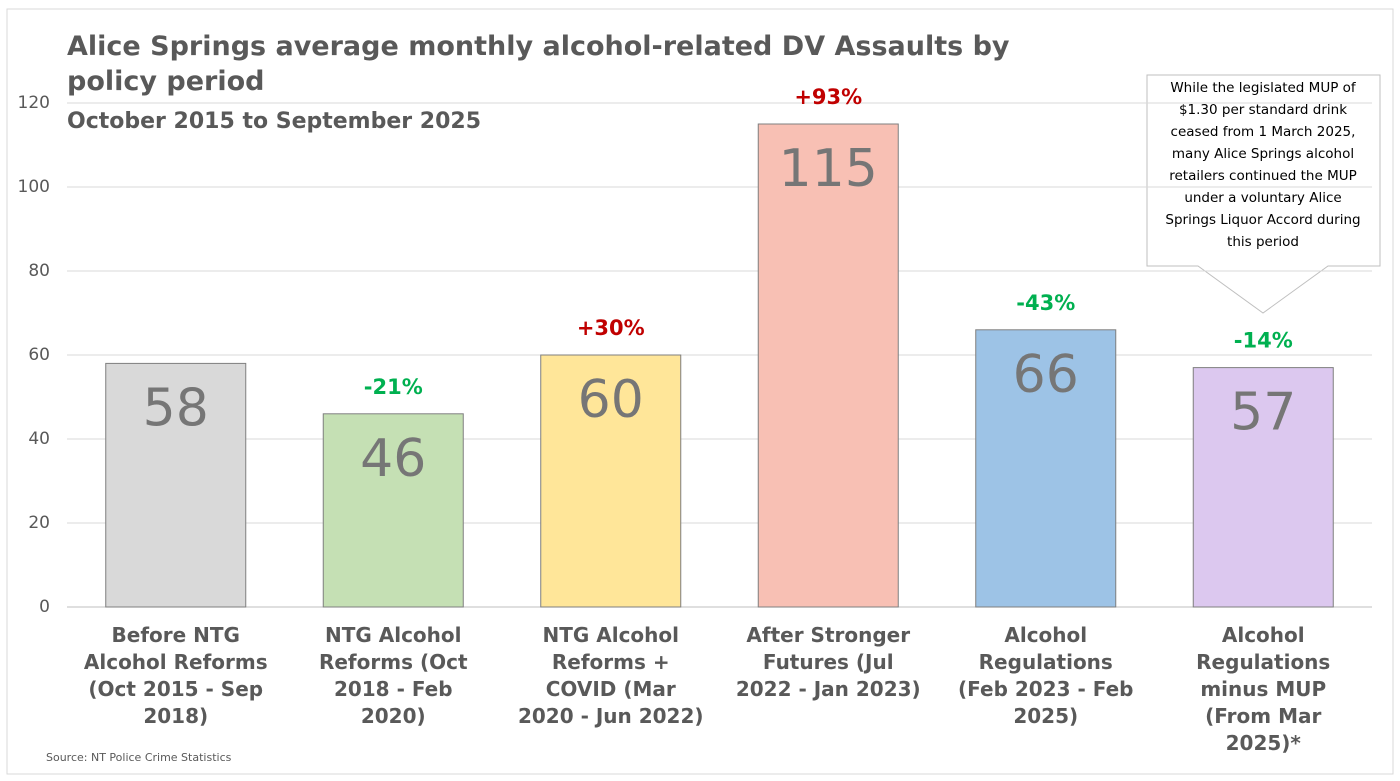  Describe the element at coordinates (611, 400) in the screenshot. I see `value-label: 60` at that location.